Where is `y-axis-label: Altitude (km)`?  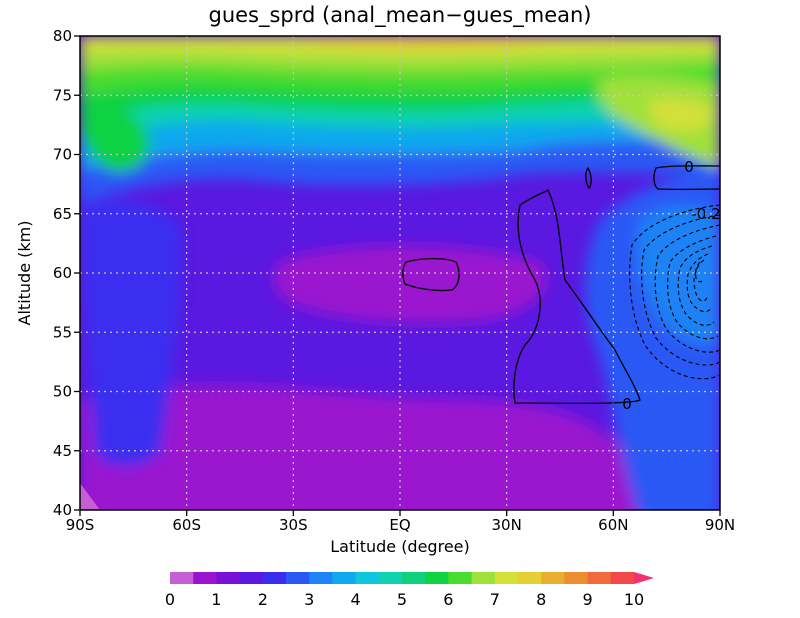 y-axis-label: Altitude (km) is located at coordinates (24, 273).